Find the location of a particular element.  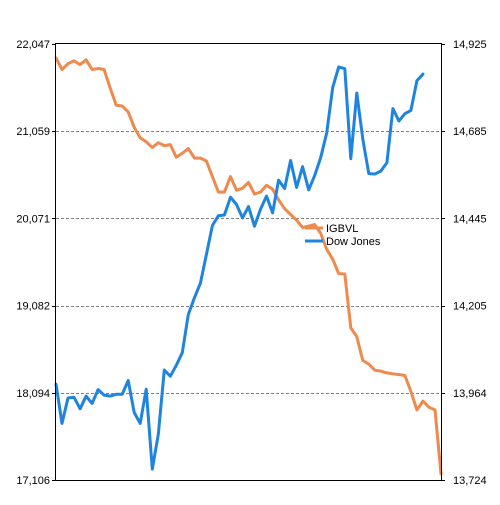

left-tick-label: 17,106 is located at coordinates (33, 481).